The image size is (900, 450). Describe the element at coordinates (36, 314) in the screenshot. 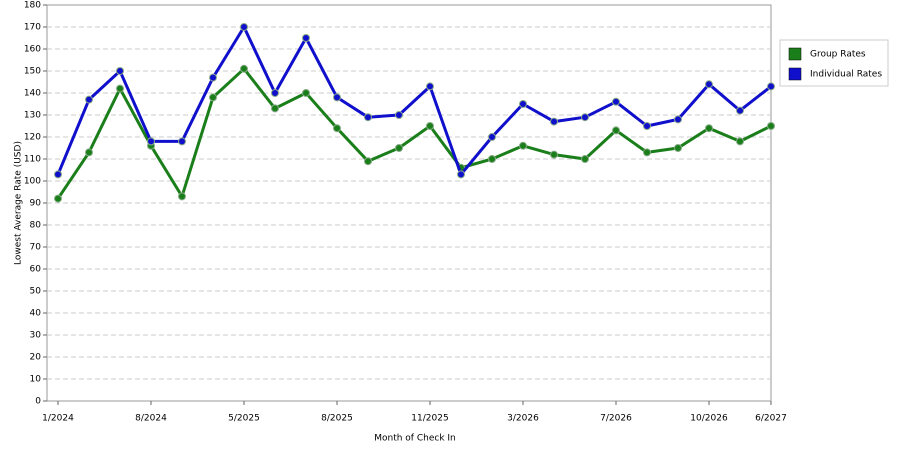

I see `y-tick-label: 40` at that location.